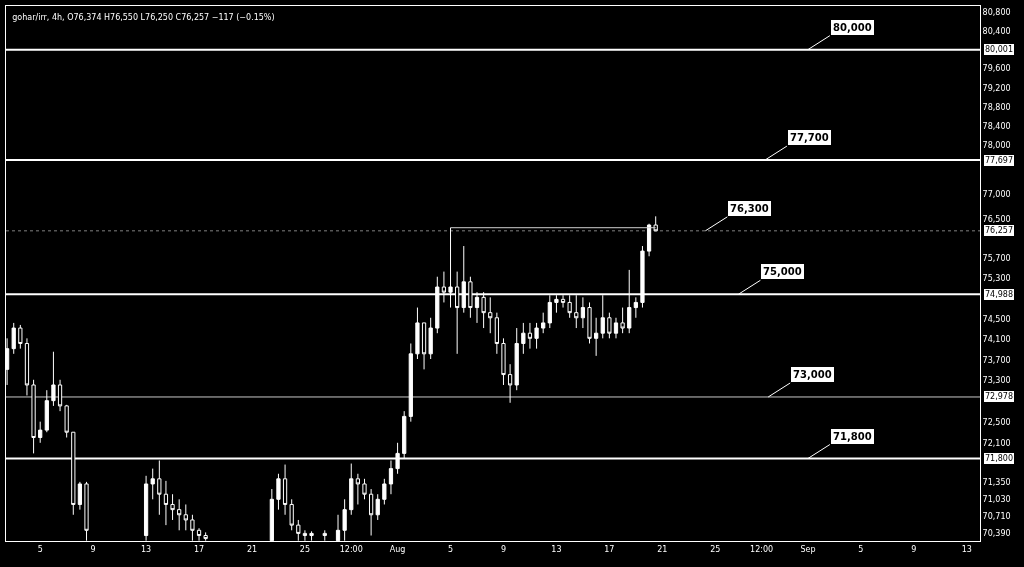 Image resolution: width=1024 pixels, height=567 pixels. What do you see at coordinates (812, 374) in the screenshot?
I see `annotation: 73,000` at bounding box center [812, 374].